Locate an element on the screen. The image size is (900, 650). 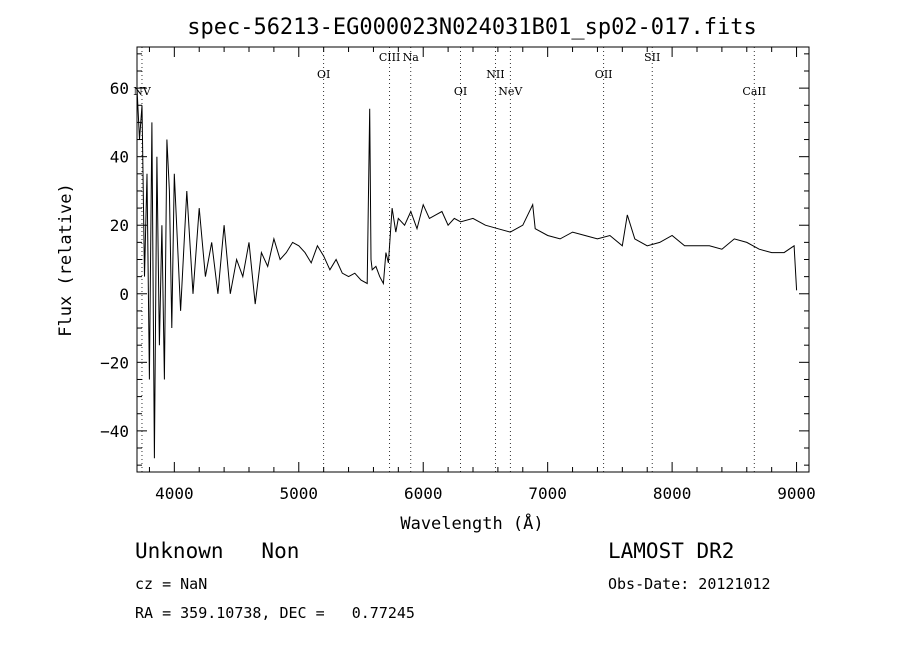
x-axis-label: Wavelength (Å) is located at coordinates (471, 523).